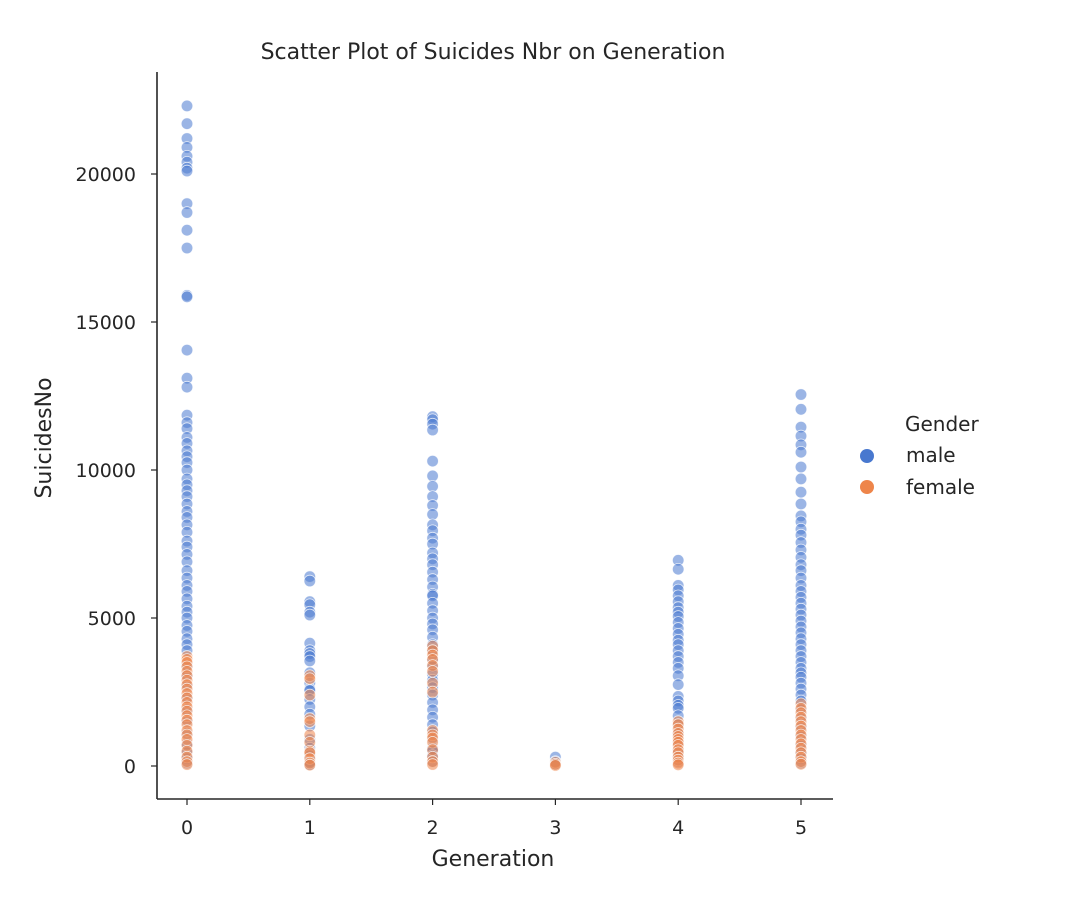 Image resolution: width=1074 pixels, height=902 pixels. Describe the element at coordinates (44, 437) in the screenshot. I see `y-axis-label: SuicidesNo` at that location.